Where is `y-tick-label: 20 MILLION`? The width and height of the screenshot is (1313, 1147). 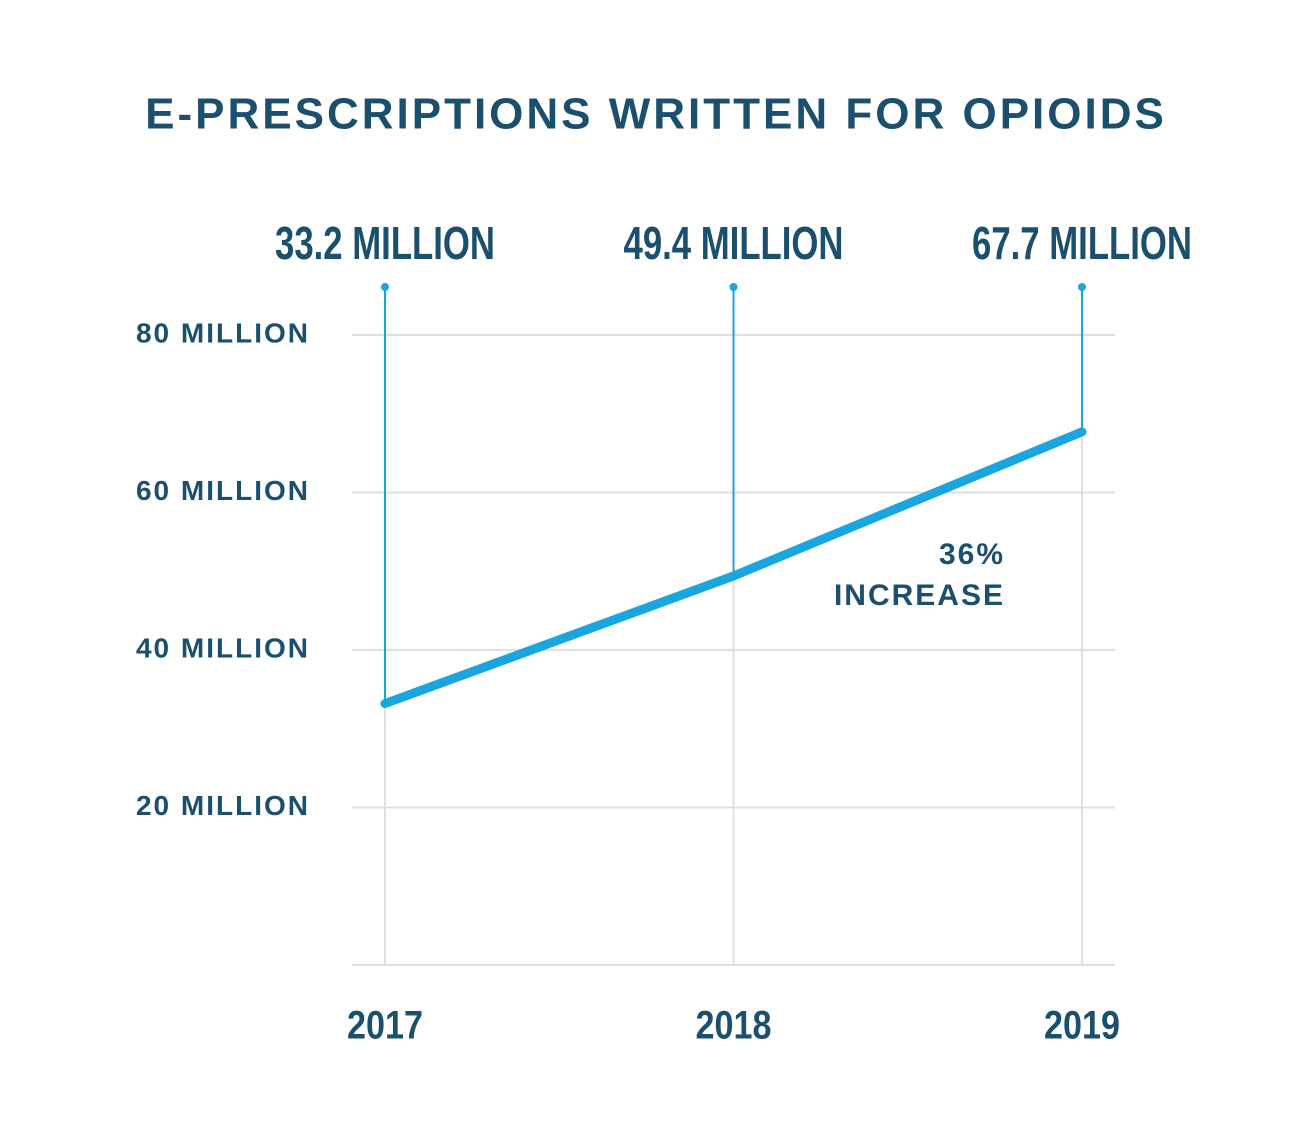 y-tick-label: 20 MILLION is located at coordinates (223, 805).